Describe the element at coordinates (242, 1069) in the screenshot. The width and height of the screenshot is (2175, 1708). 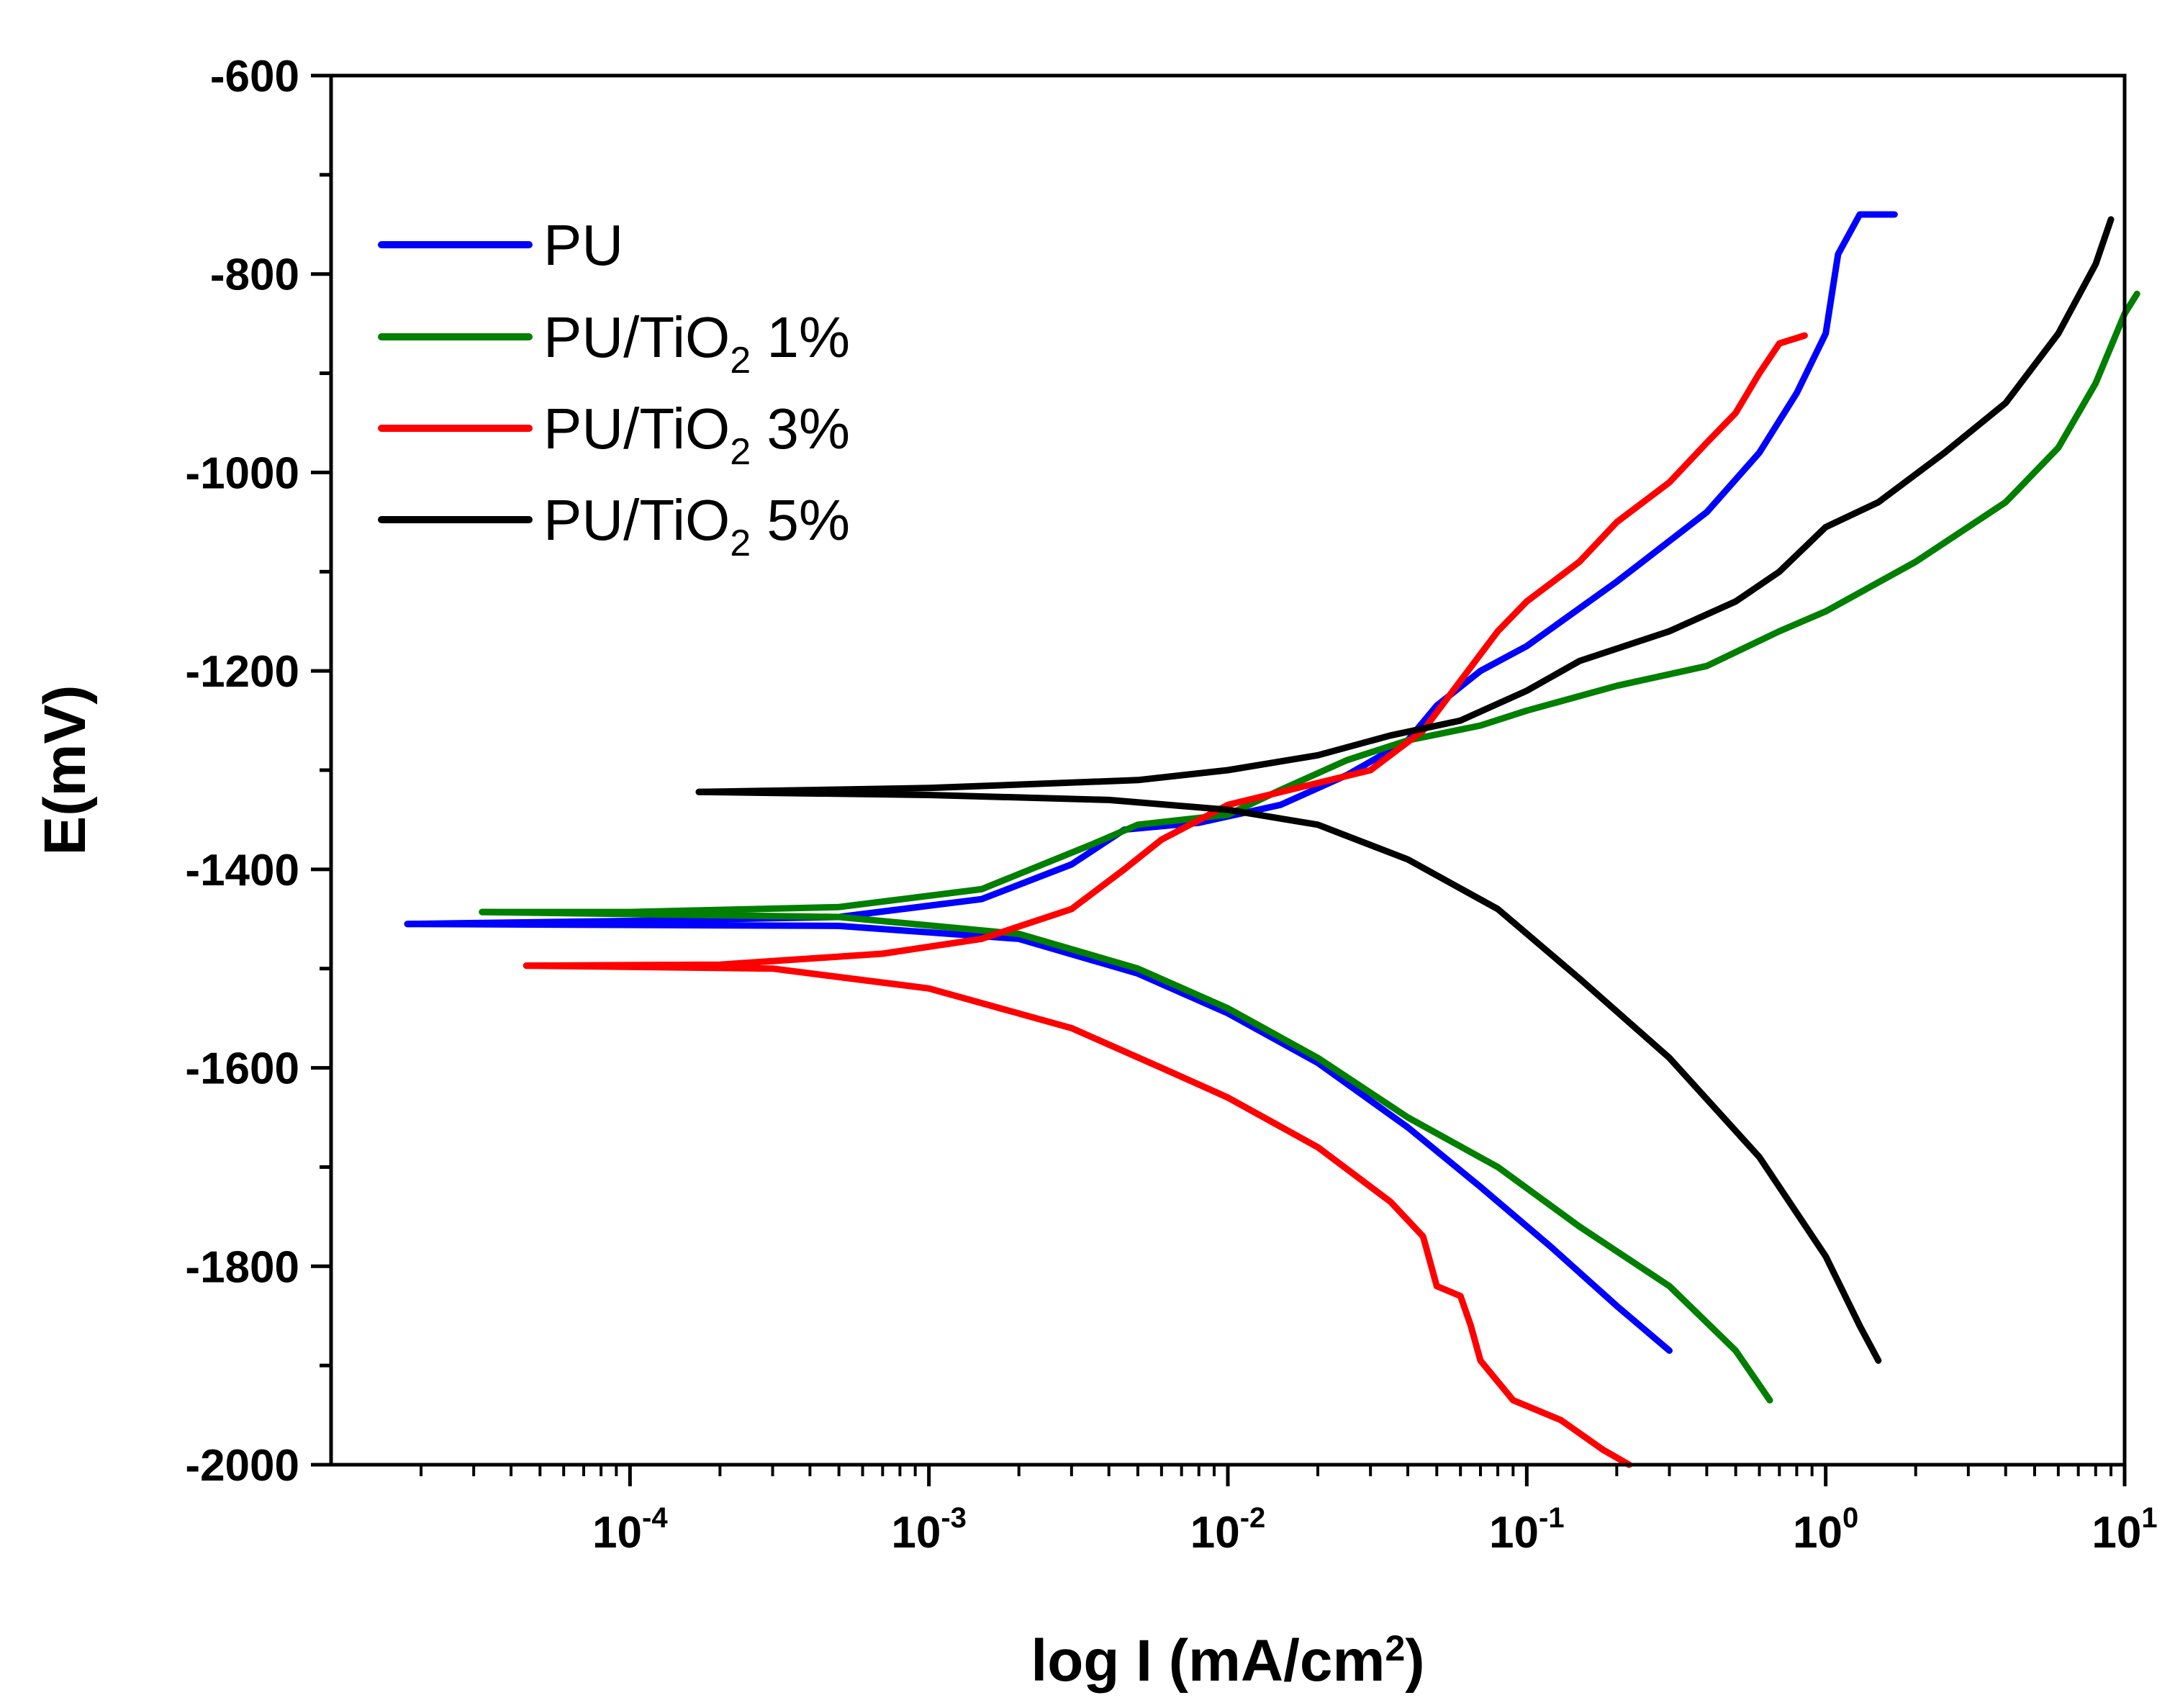
I see `y-tick-label: -1600` at that location.